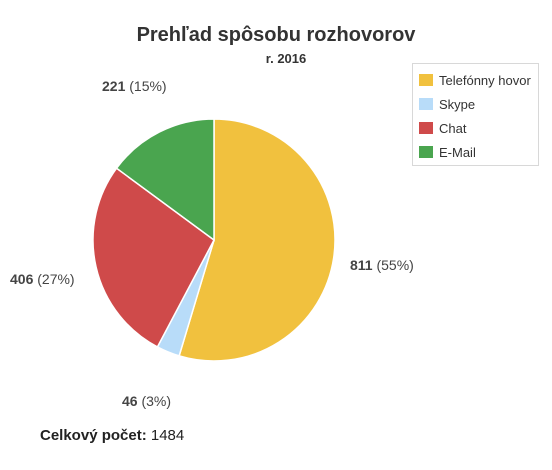 The image size is (552, 470). I want to click on pie-slice-chat, so click(153, 257).